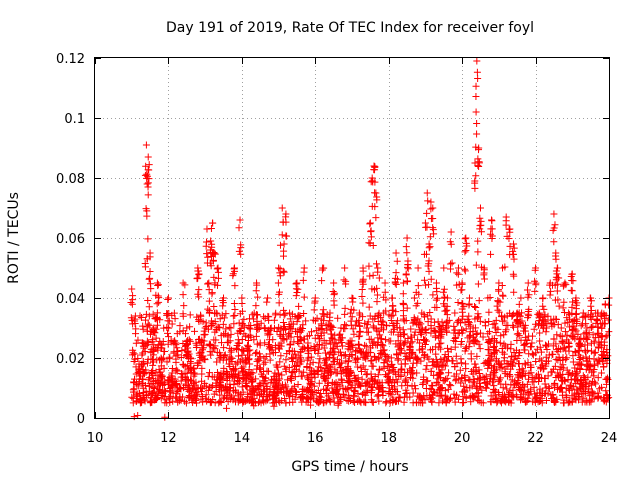 This screenshot has height=480, width=640. I want to click on y-tick-label: 0.06, so click(70, 239).